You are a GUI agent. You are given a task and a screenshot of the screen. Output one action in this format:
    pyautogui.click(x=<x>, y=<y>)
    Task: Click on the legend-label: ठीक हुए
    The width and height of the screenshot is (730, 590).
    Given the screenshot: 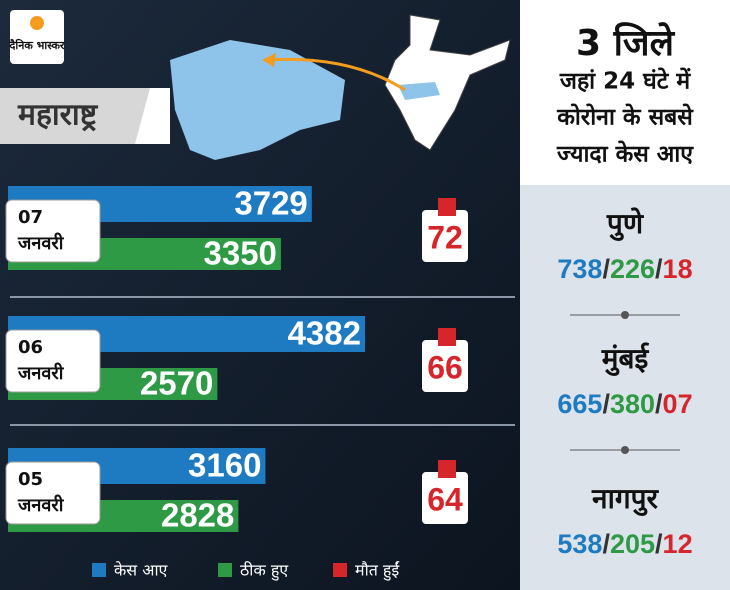 What is the action you would take?
    pyautogui.click(x=264, y=571)
    